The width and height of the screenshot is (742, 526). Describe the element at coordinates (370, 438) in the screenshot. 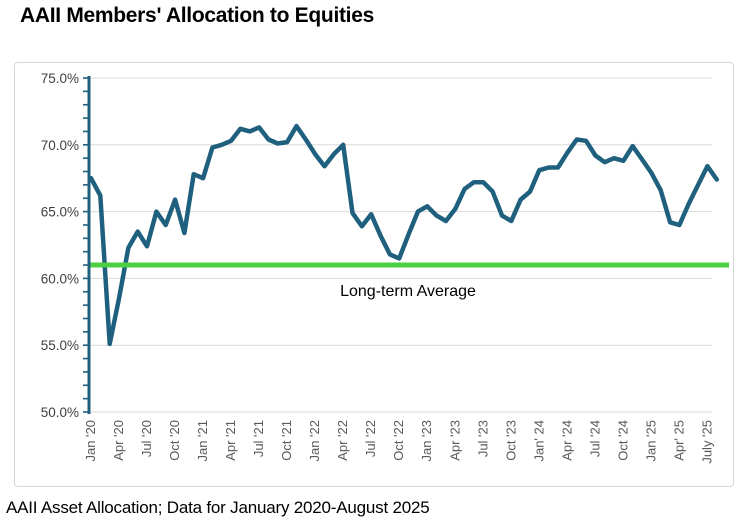

I see `x-tick-label: Jul '22` at that location.